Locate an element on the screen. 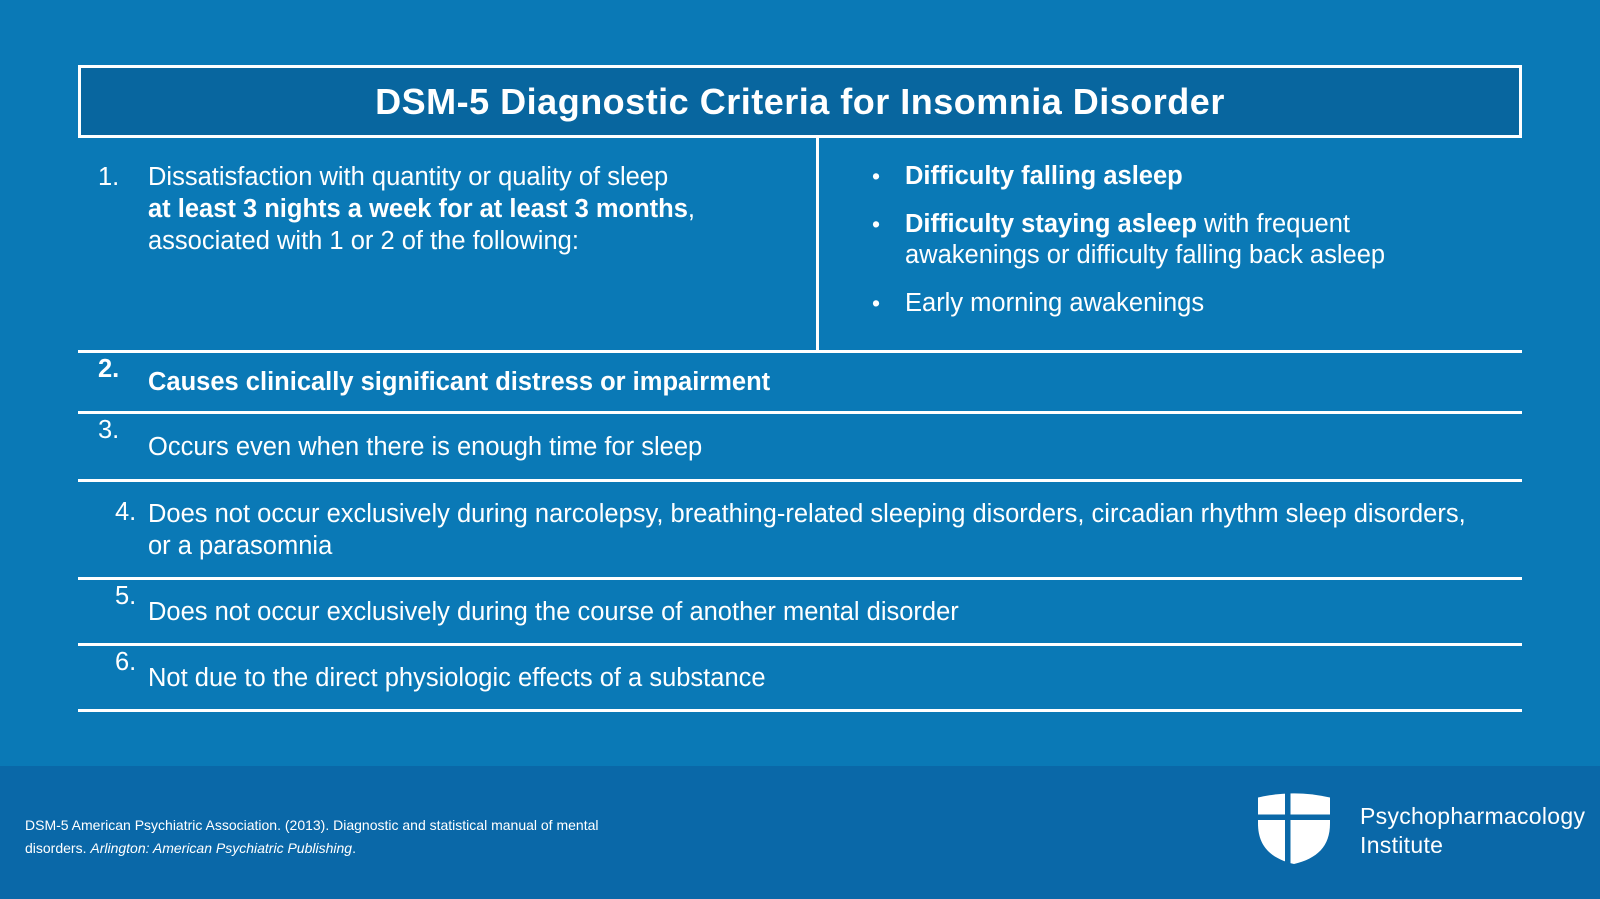  criterion-1-number: 1. is located at coordinates (109, 177).